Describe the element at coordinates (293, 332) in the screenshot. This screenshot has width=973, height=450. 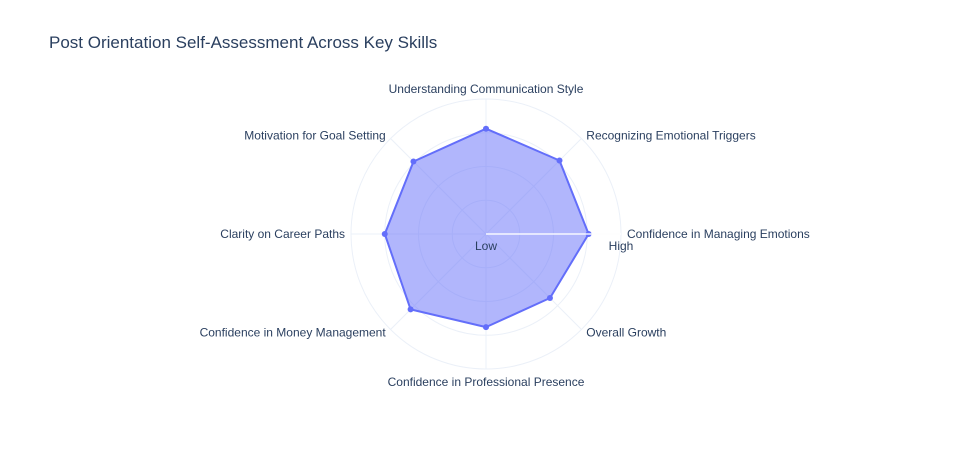
I see `category-label: Confidence in Money Management` at that location.